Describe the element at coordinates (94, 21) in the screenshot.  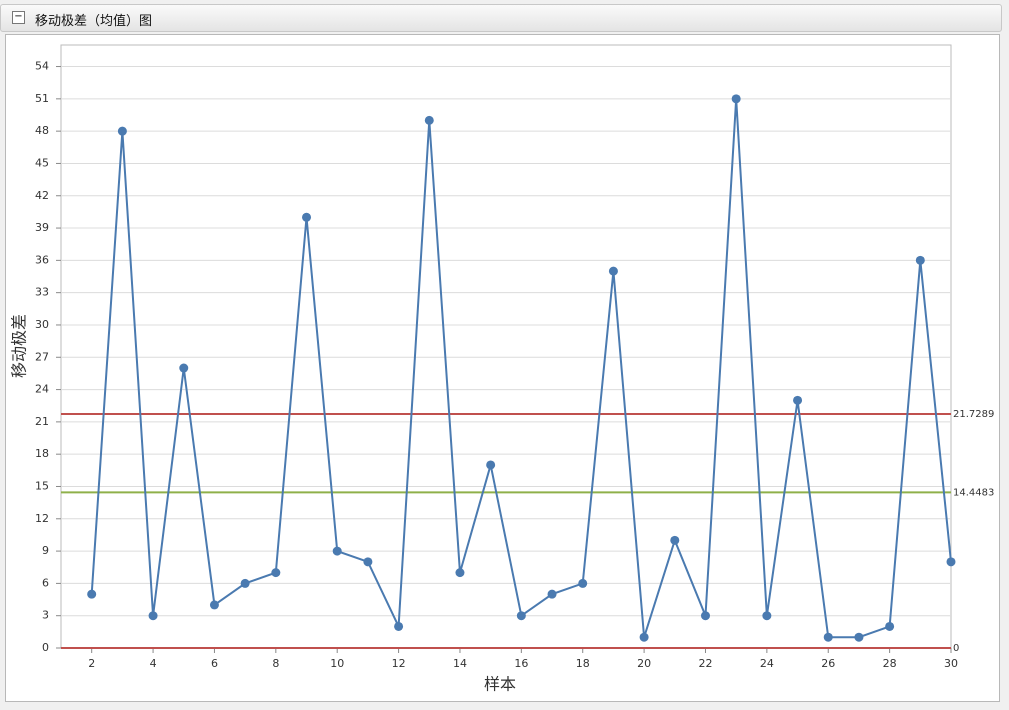
I see `panel-title: 移动极差（均值）图` at that location.